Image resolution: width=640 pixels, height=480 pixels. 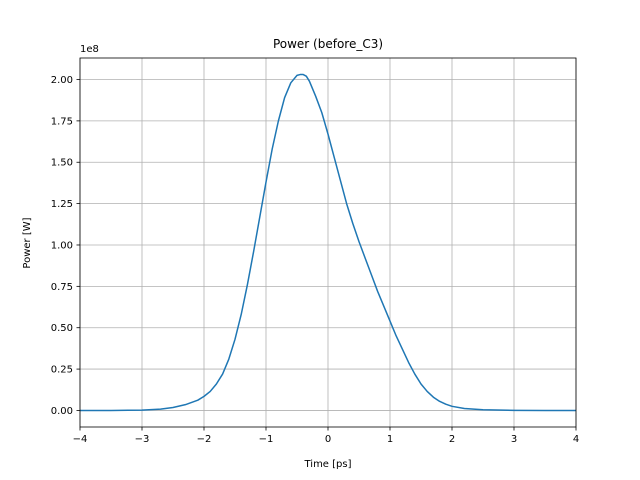 I want to click on y-tick-label: 1.75, so click(x=62, y=121).